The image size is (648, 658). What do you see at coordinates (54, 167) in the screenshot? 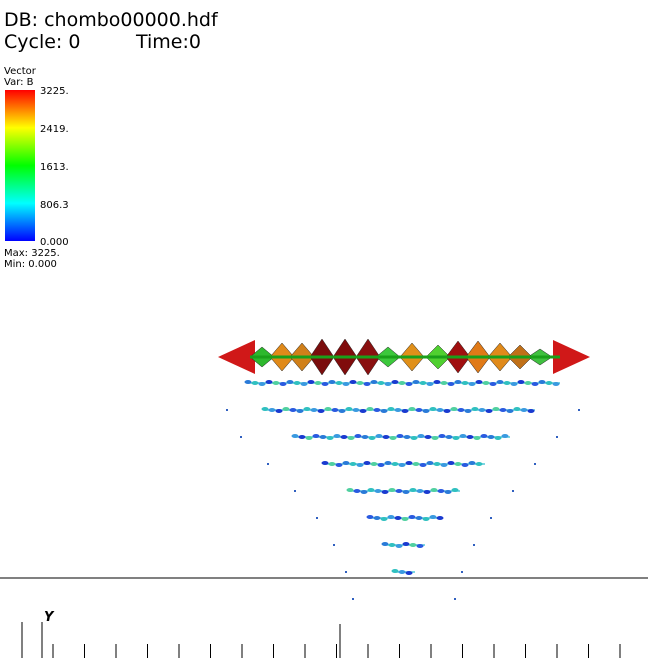
I see `color-bar-ticks: 3225. 2419. 1613. 806.3 0.000` at bounding box center [54, 167].